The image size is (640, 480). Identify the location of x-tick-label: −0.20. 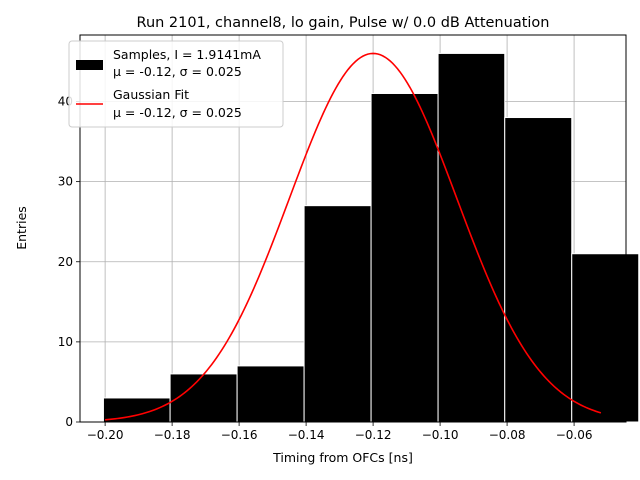
(105, 435).